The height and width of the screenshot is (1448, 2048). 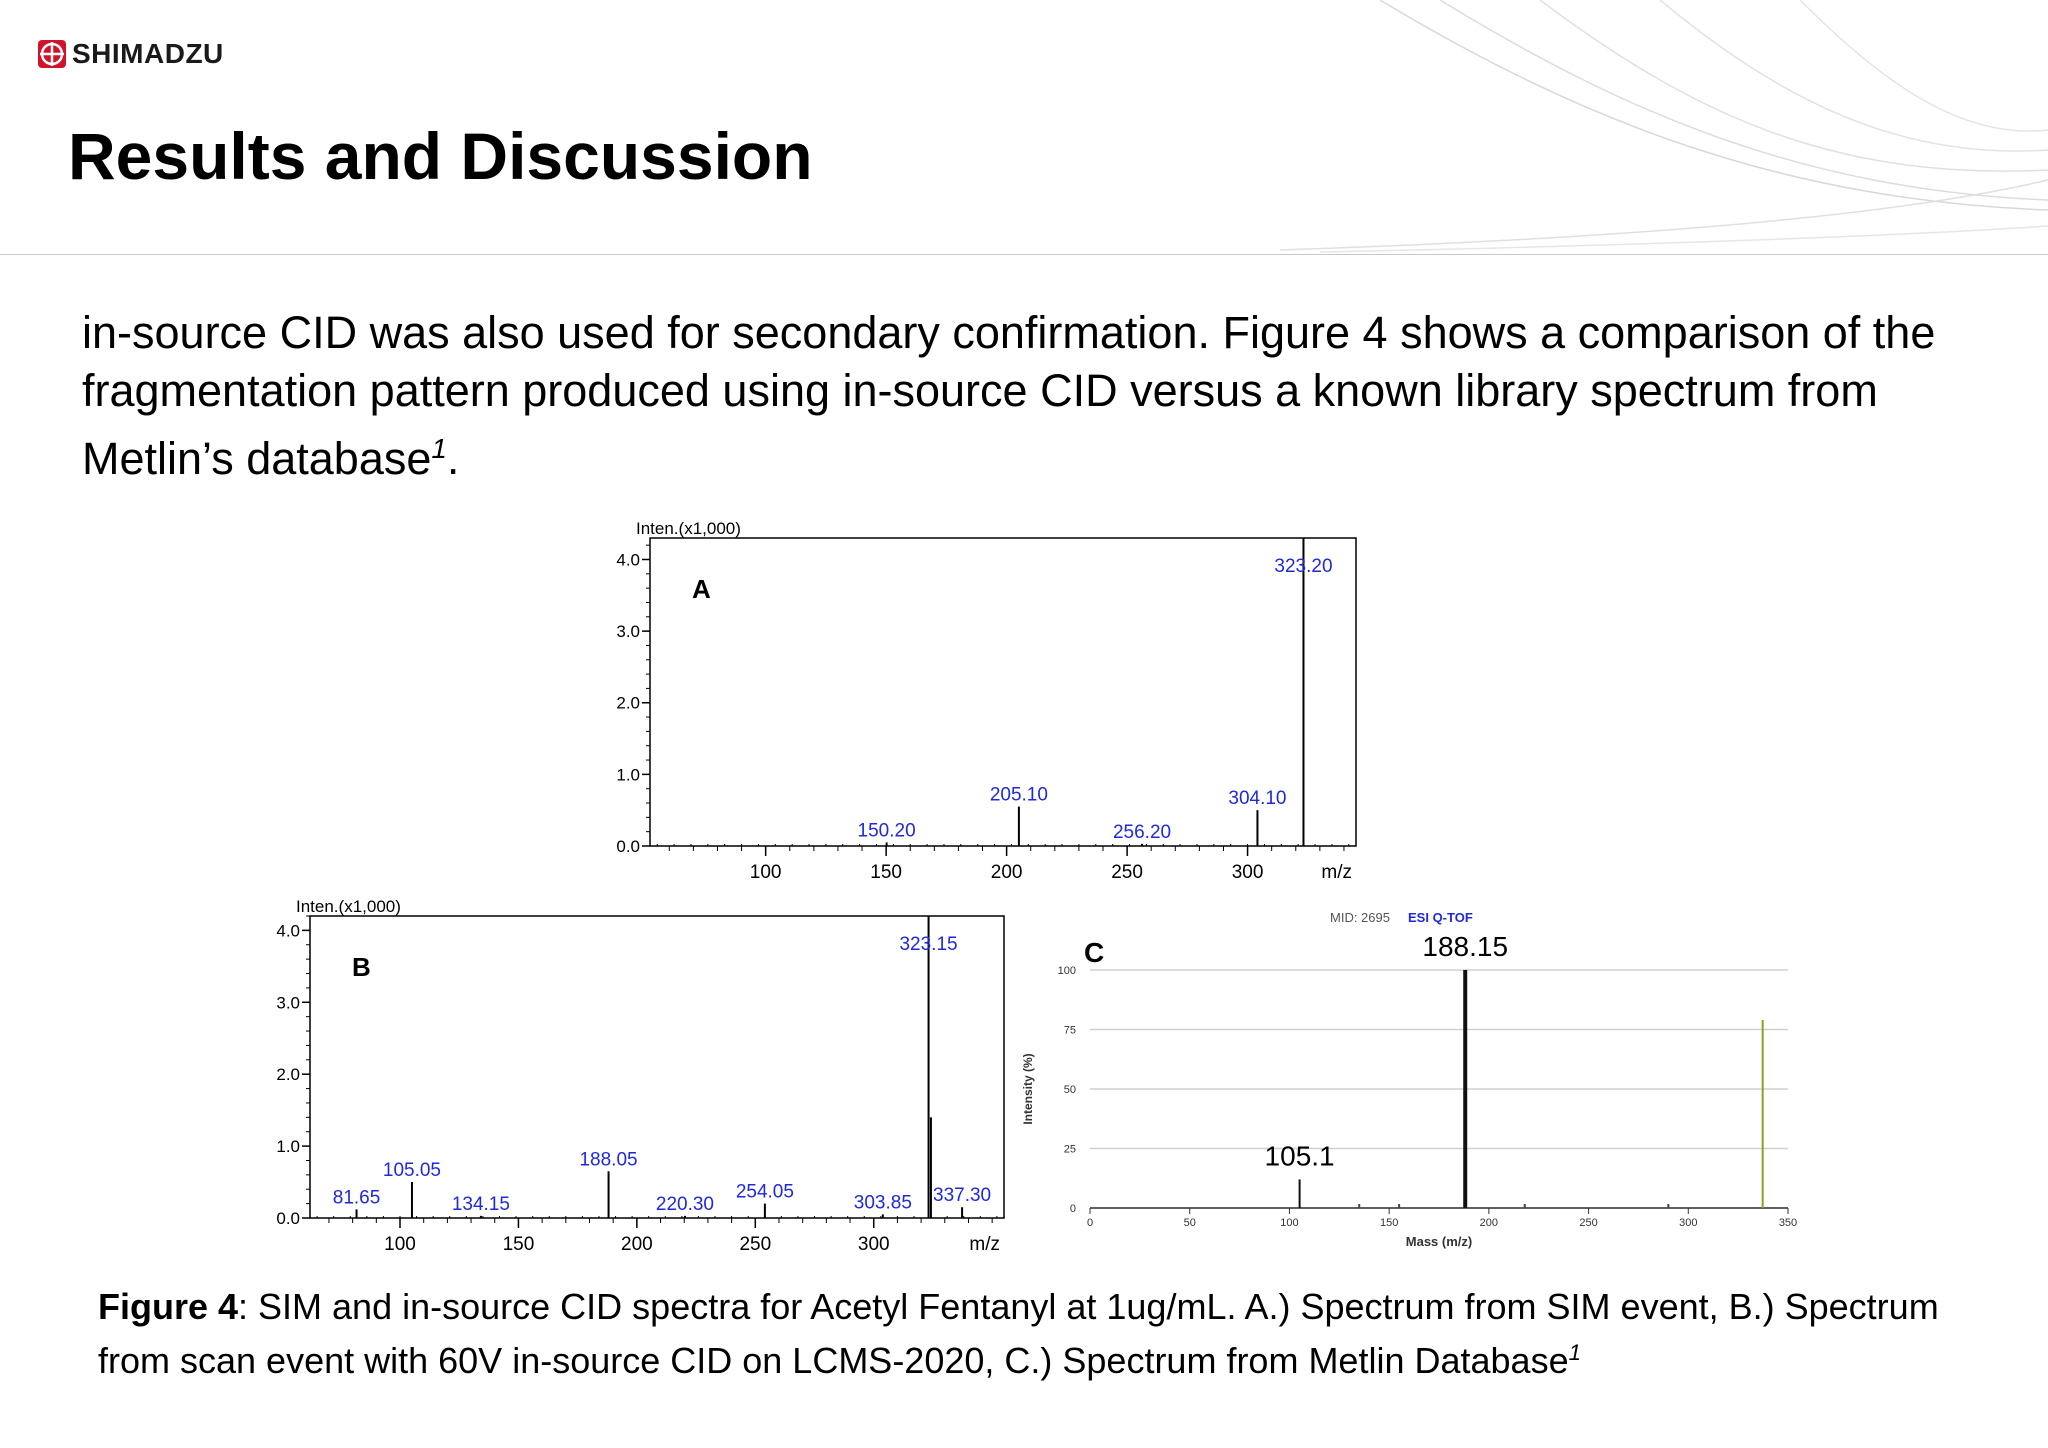 I want to click on peak-label: 337.30, so click(x=962, y=1195).